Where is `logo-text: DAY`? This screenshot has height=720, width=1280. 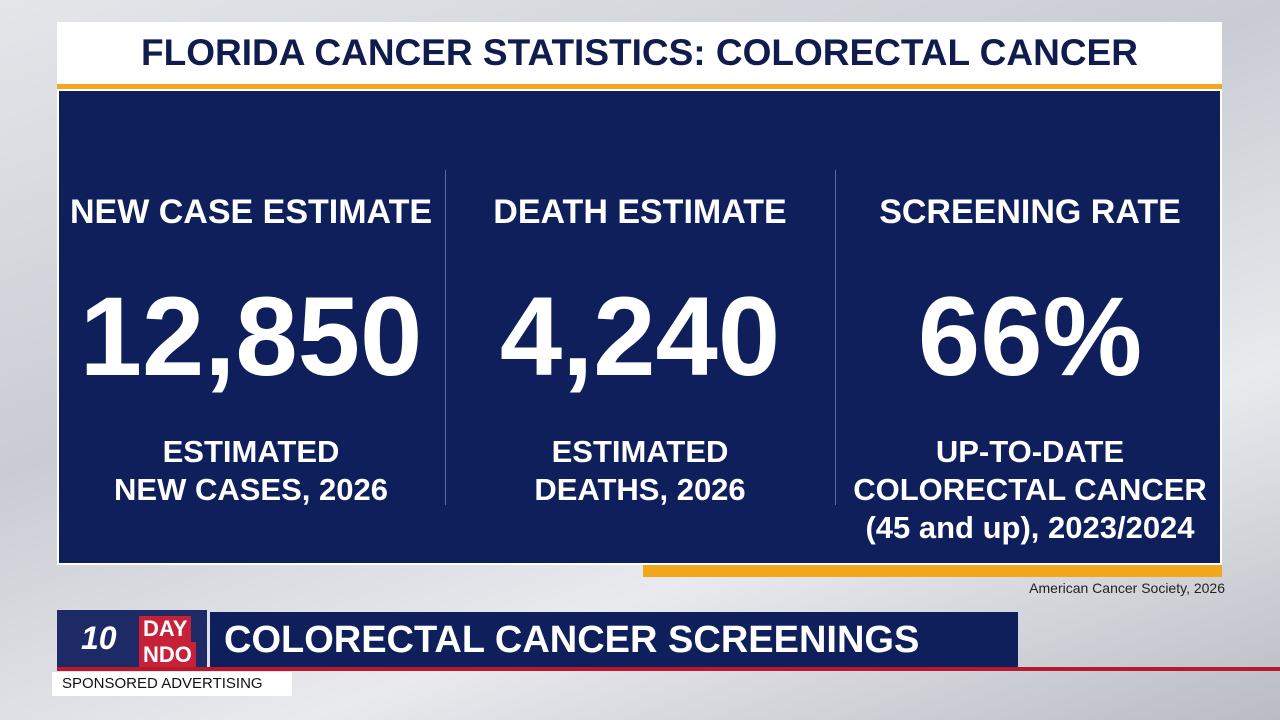
logo-text: DAY is located at coordinates (165, 629).